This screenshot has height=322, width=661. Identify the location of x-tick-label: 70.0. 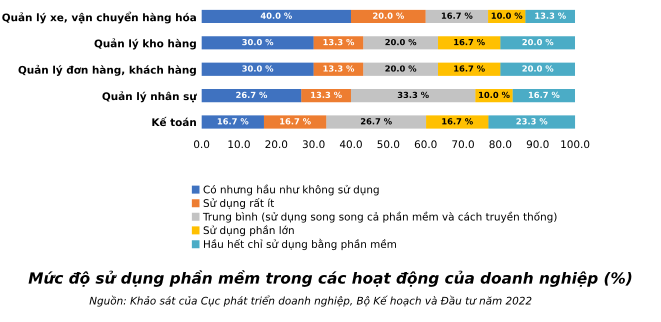
(463, 144).